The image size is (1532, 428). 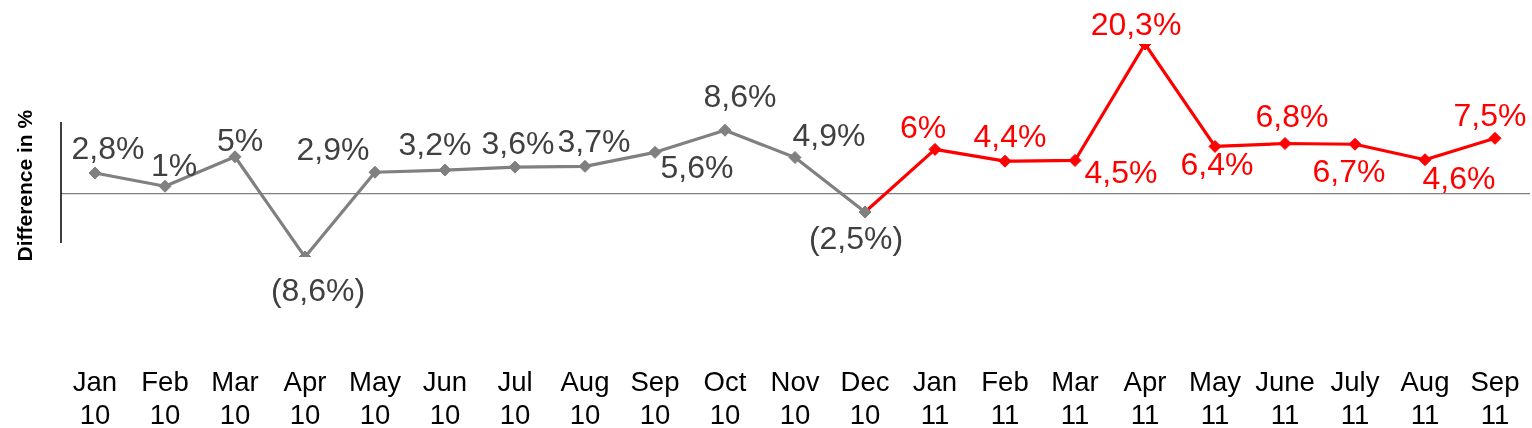 I want to click on x-tick-label: Apr 10, so click(x=305, y=397).